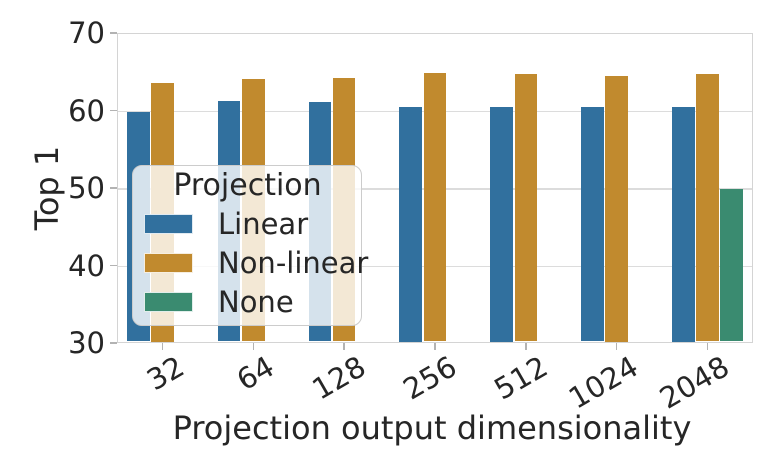 The width and height of the screenshot is (774, 466). Describe the element at coordinates (683, 224) in the screenshot. I see `bar-linear-2048` at that location.